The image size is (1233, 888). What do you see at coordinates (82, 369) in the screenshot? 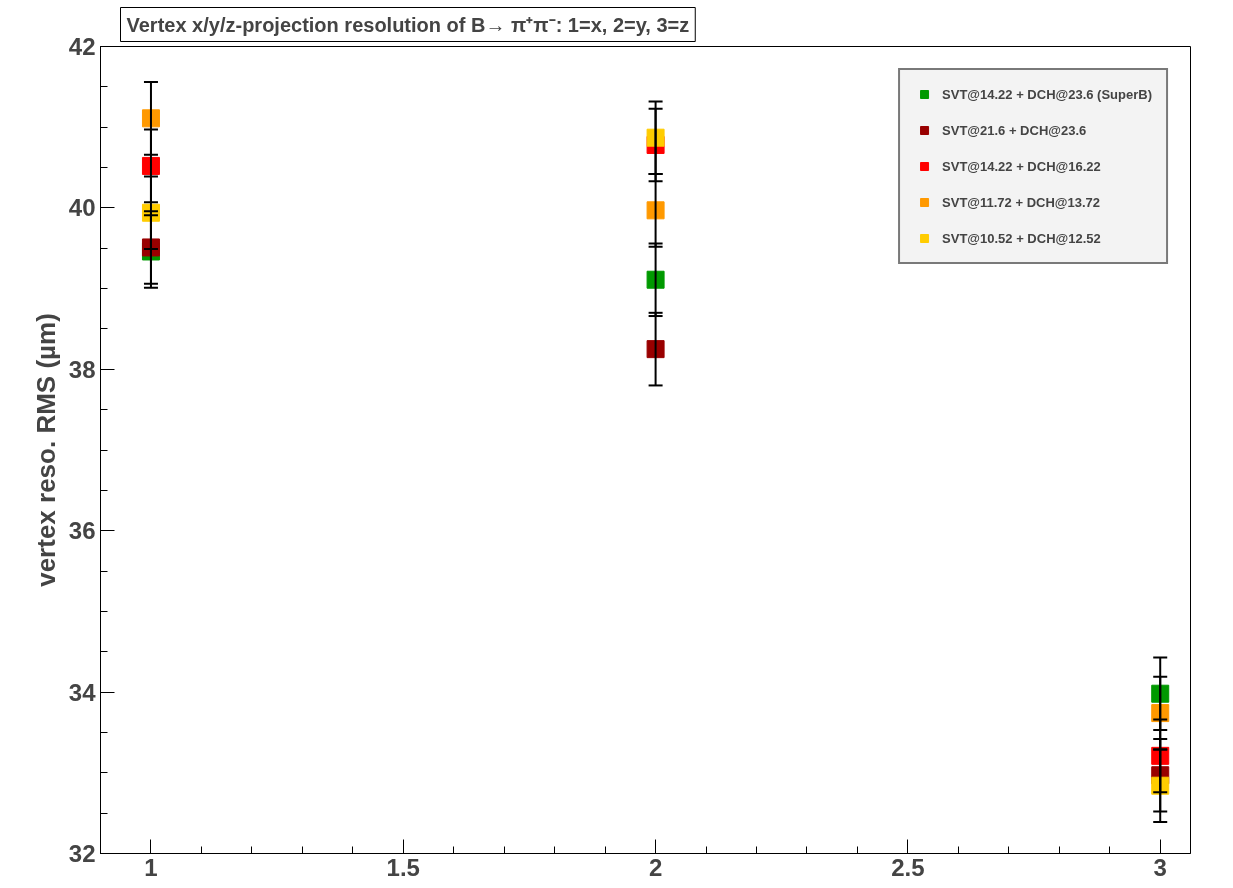
I see `y-tick-label: 38` at bounding box center [82, 369].